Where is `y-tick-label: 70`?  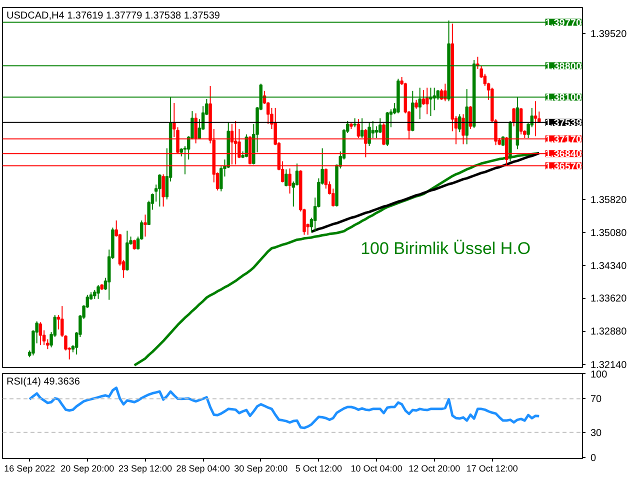 y-tick-label: 70 is located at coordinates (596, 400).